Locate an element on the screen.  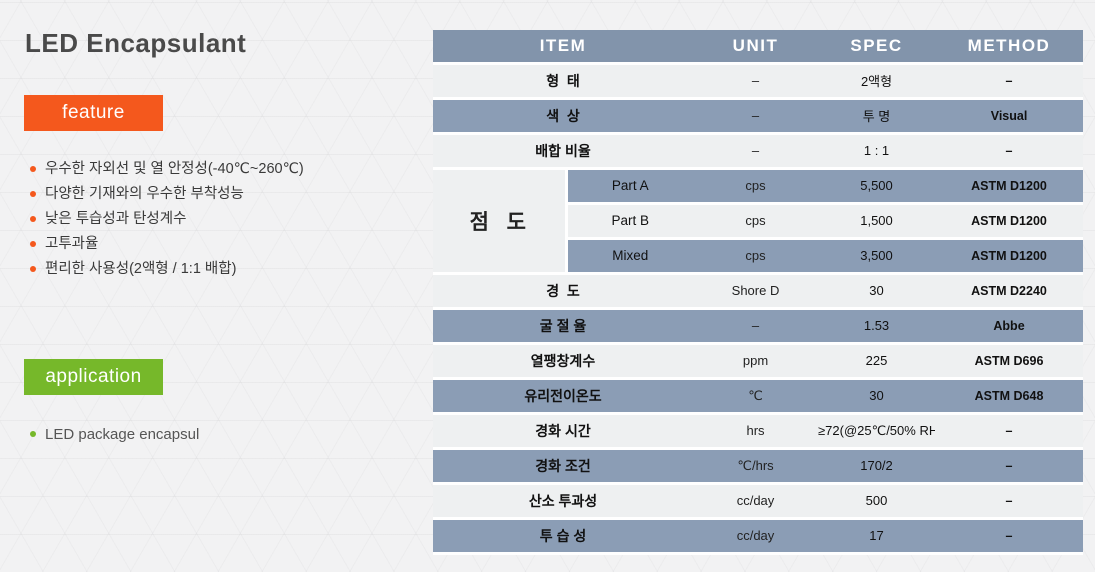
spec-cell: 170/2 is located at coordinates (877, 466).